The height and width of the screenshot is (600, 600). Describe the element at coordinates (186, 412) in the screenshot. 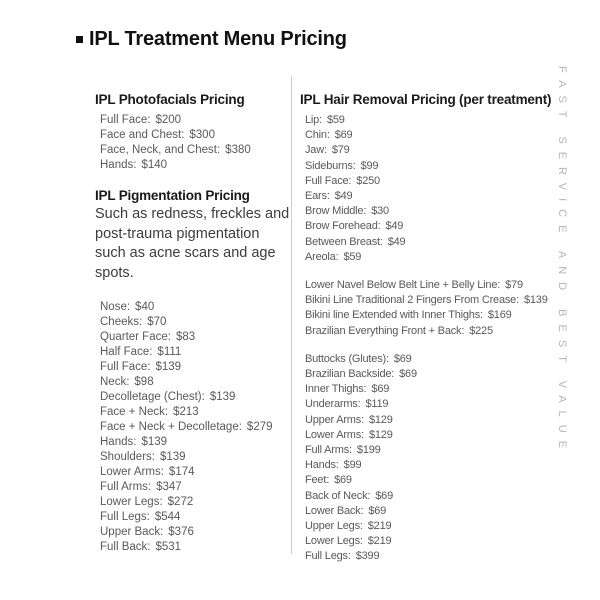

I see `item-price: $213` at that location.